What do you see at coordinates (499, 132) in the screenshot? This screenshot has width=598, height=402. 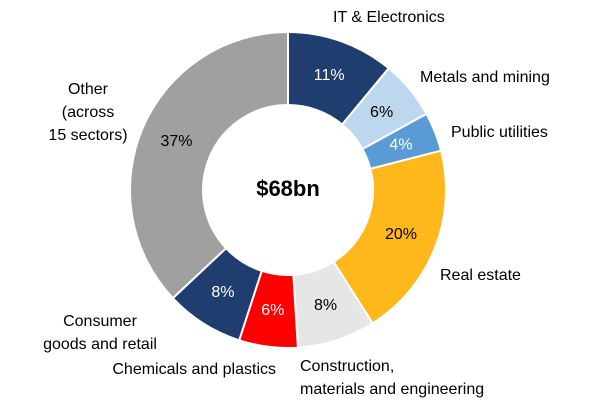 I see `category-label: Public utilities` at bounding box center [499, 132].